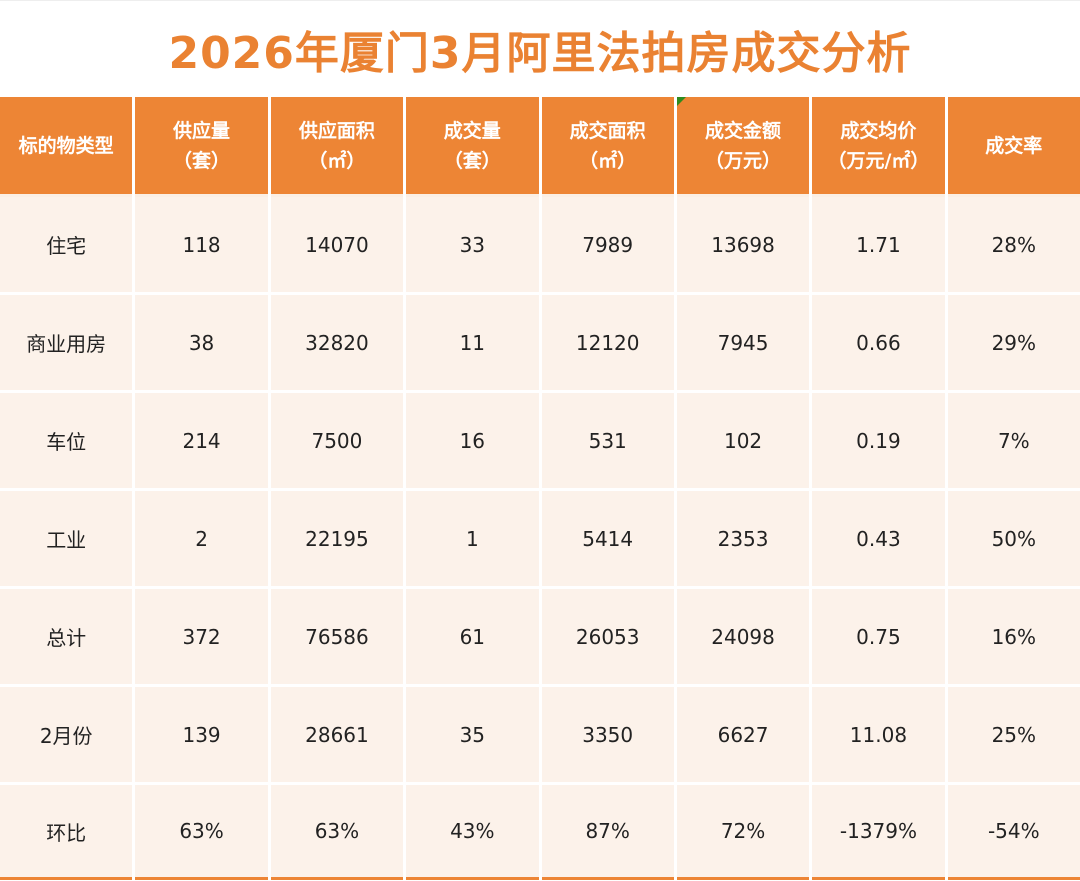  What do you see at coordinates (540, 540) in the screenshot?
I see `table-row: 工业 2 22195 1 5414 2353 0.43 50%` at bounding box center [540, 540].